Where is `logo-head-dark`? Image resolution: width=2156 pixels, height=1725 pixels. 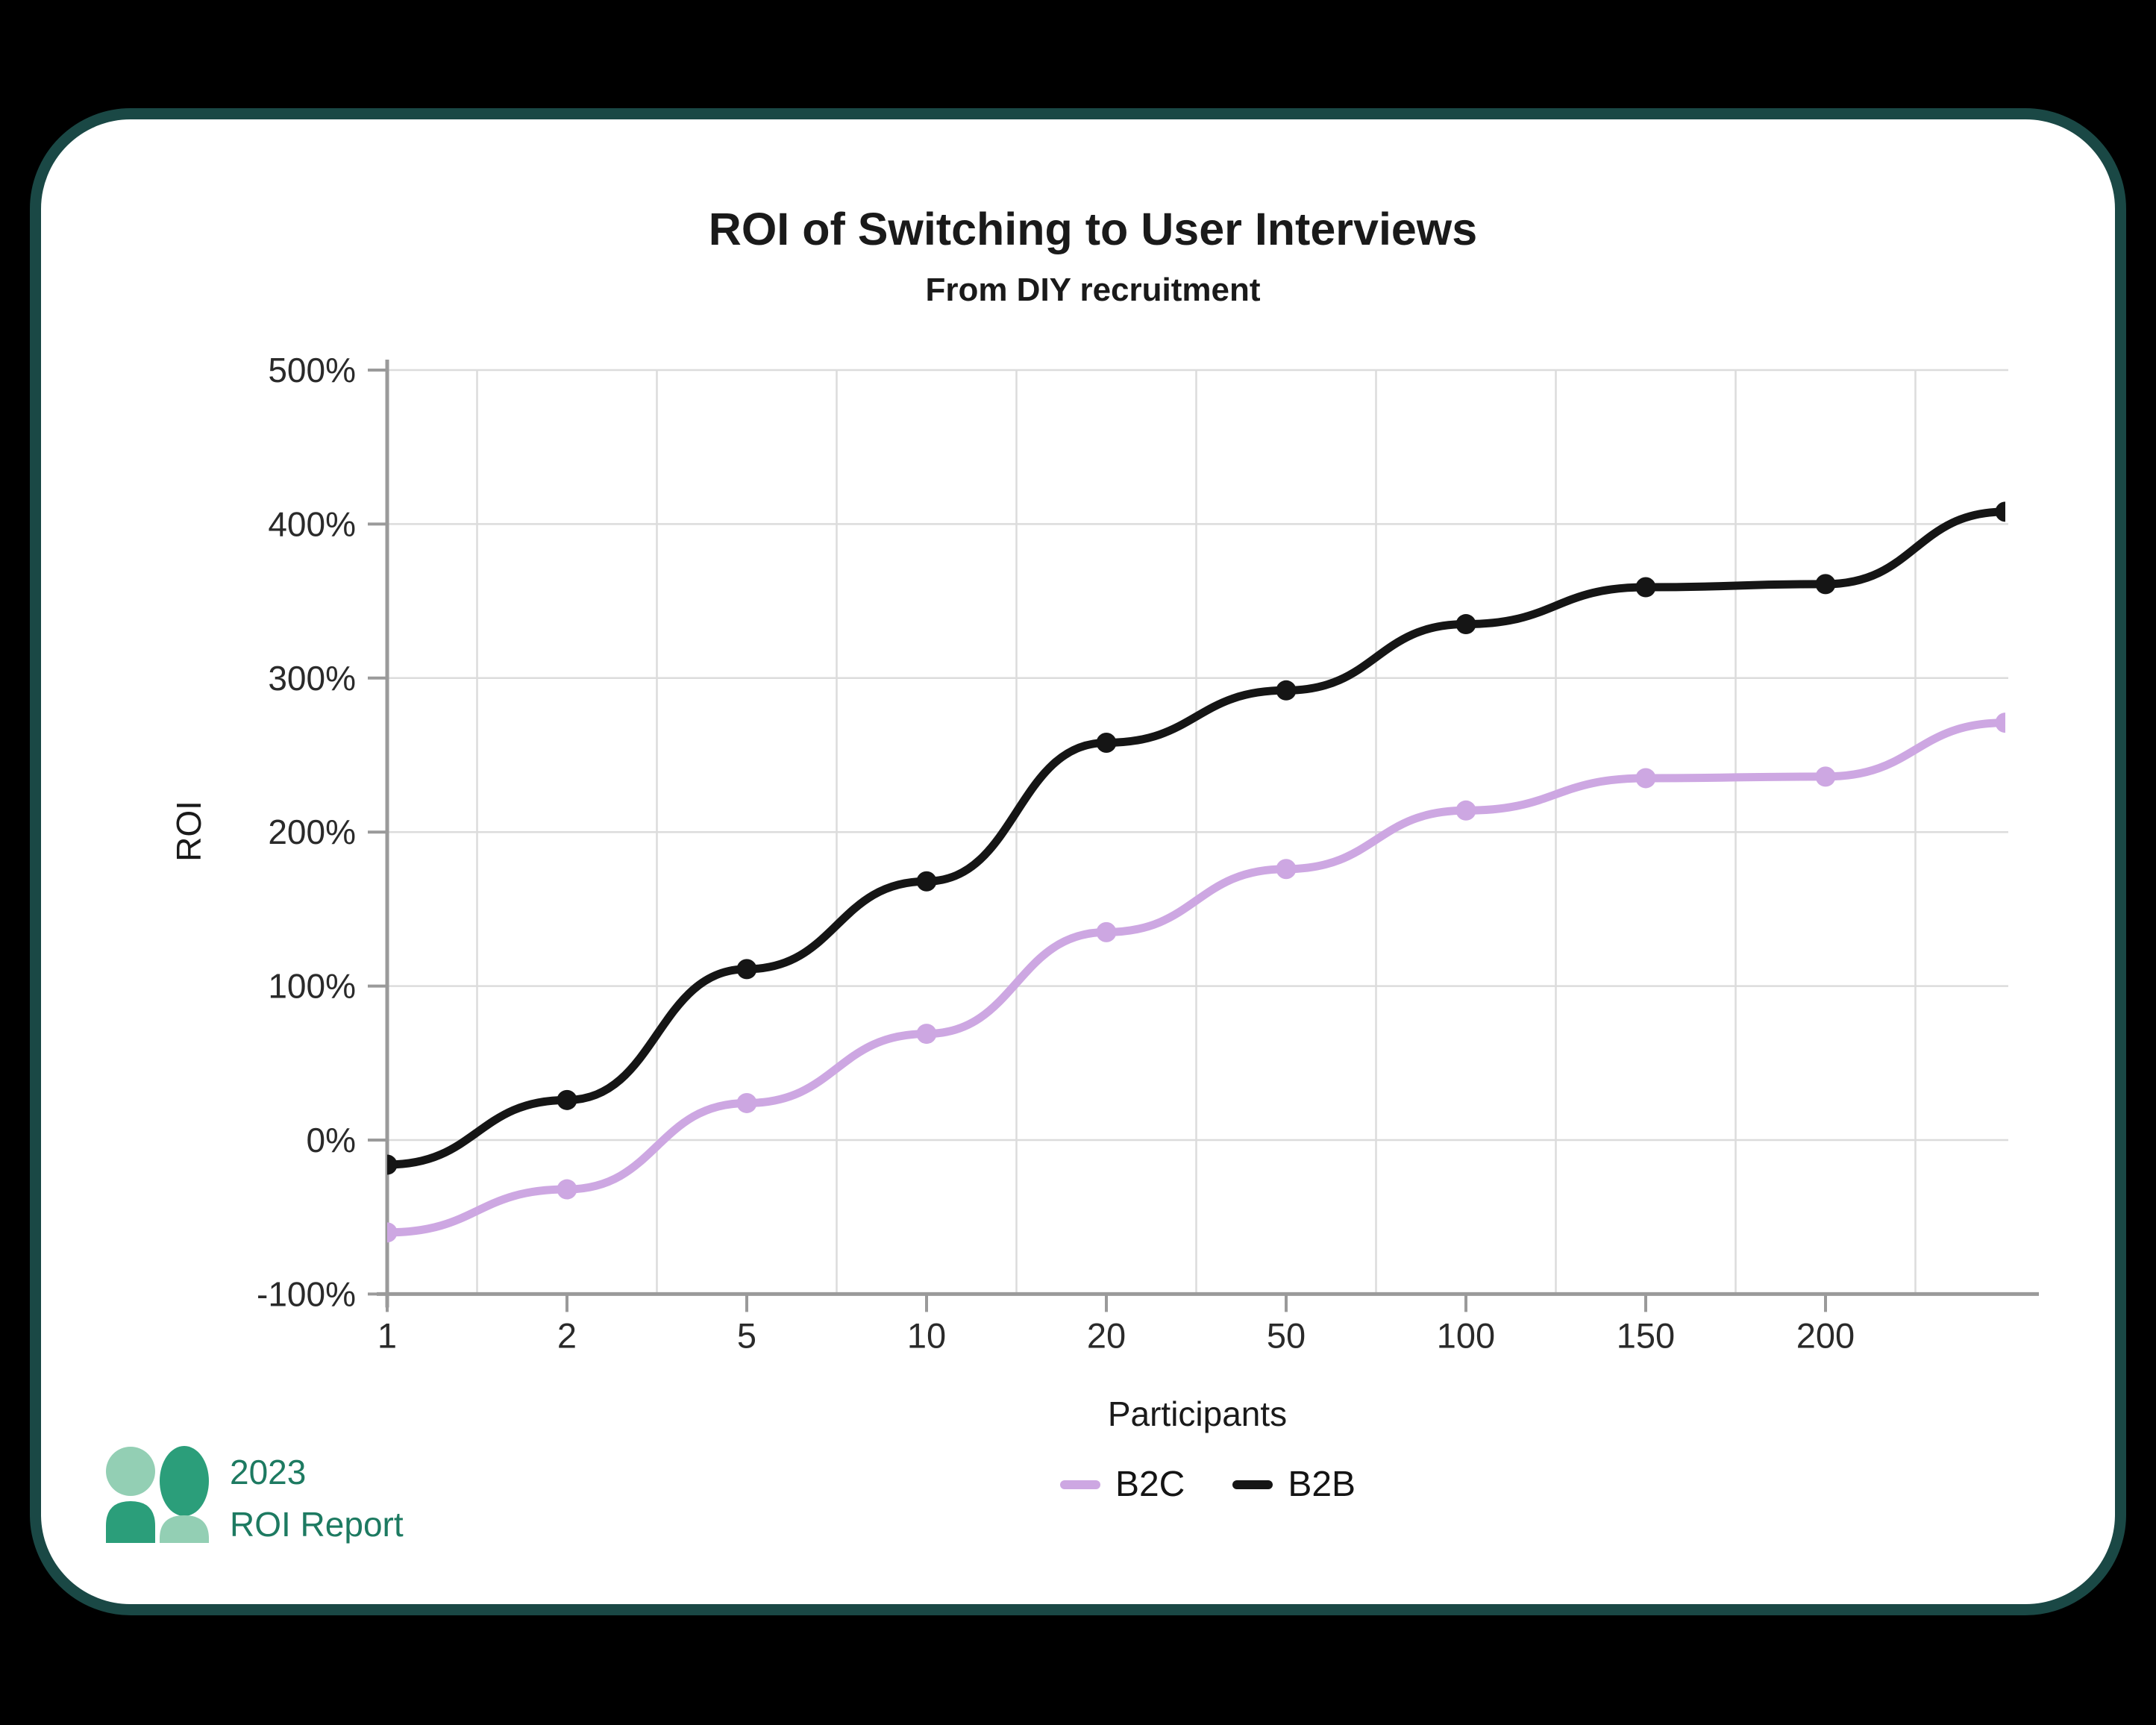 logo-head-dark is located at coordinates (184, 1481).